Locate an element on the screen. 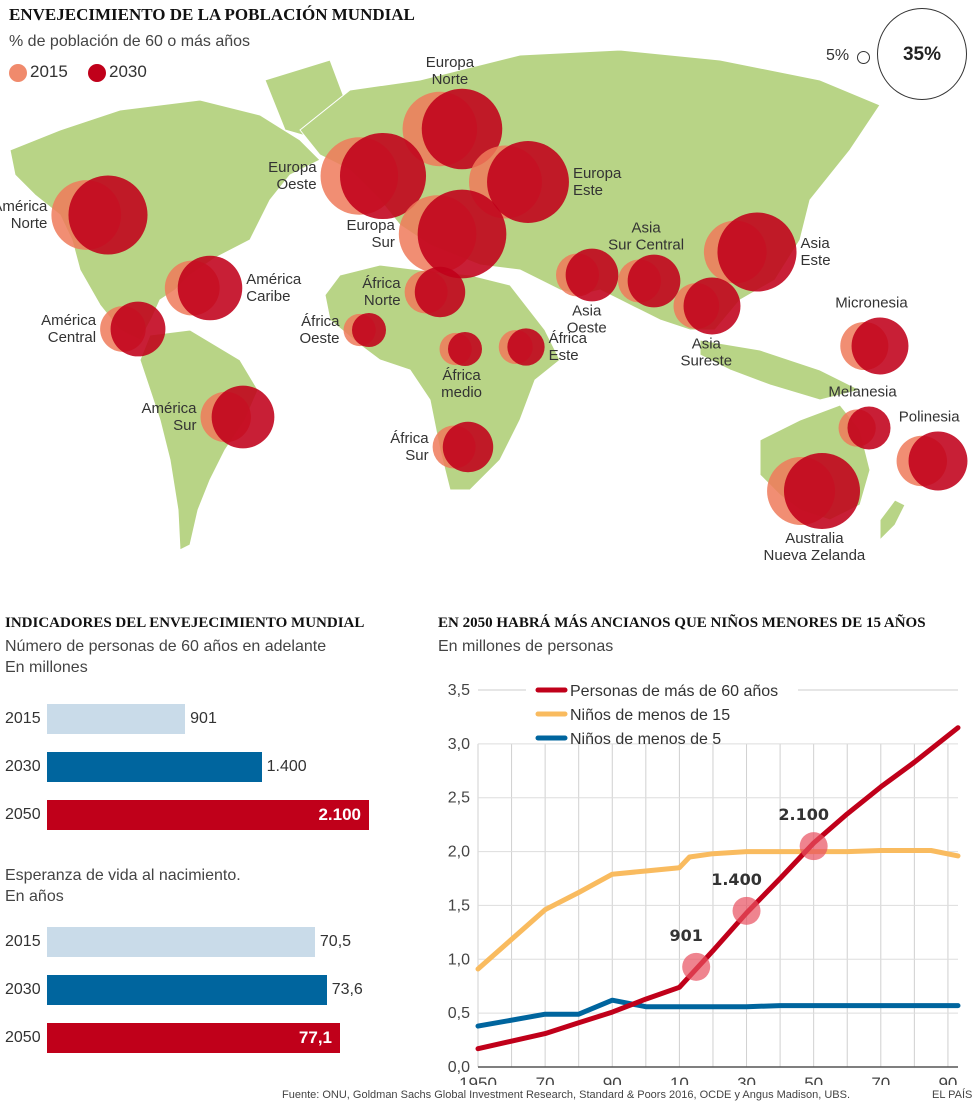 The image size is (980, 1111). region-label-asia-oeste: Asia is located at coordinates (587, 310).